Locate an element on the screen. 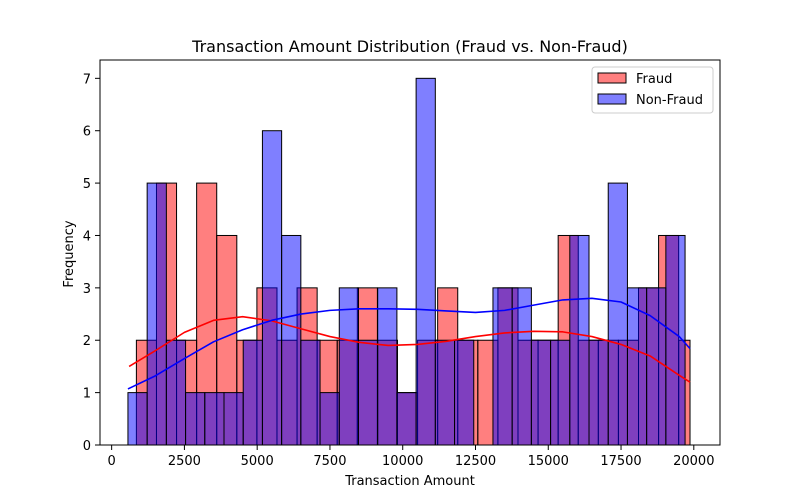 The height and width of the screenshot is (500, 800). x-tick-label: 7500 is located at coordinates (329, 461).